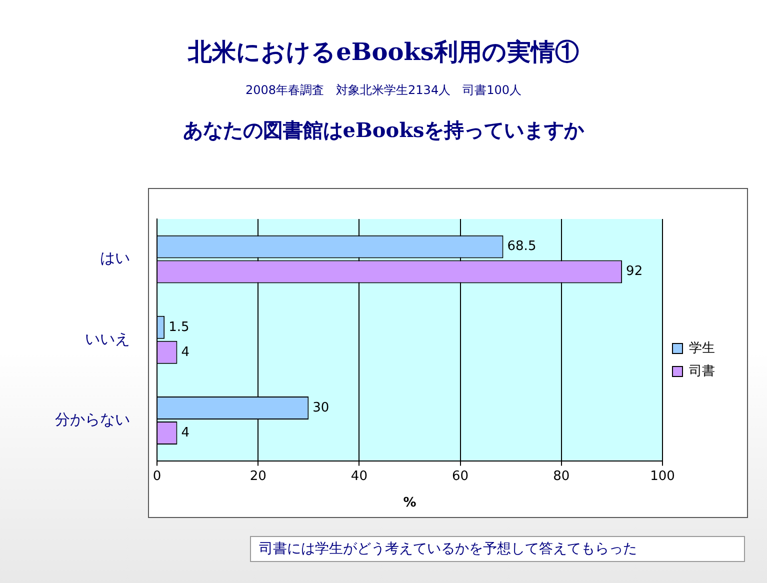 The width and height of the screenshot is (767, 583). What do you see at coordinates (157, 476) in the screenshot?
I see `x-tick-label: 0` at bounding box center [157, 476].